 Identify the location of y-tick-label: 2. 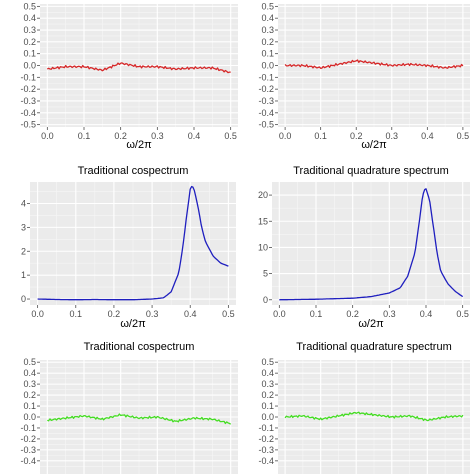
(23, 251).